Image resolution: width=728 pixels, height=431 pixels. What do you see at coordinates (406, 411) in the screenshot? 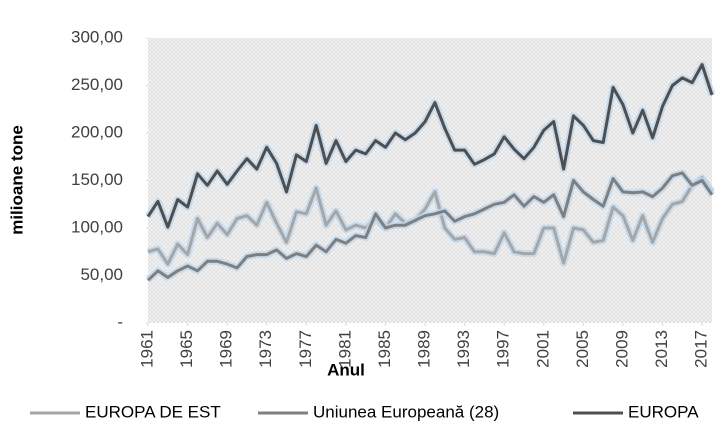
I see `legend-label: Uniunea Europeană (28)` at bounding box center [406, 411].